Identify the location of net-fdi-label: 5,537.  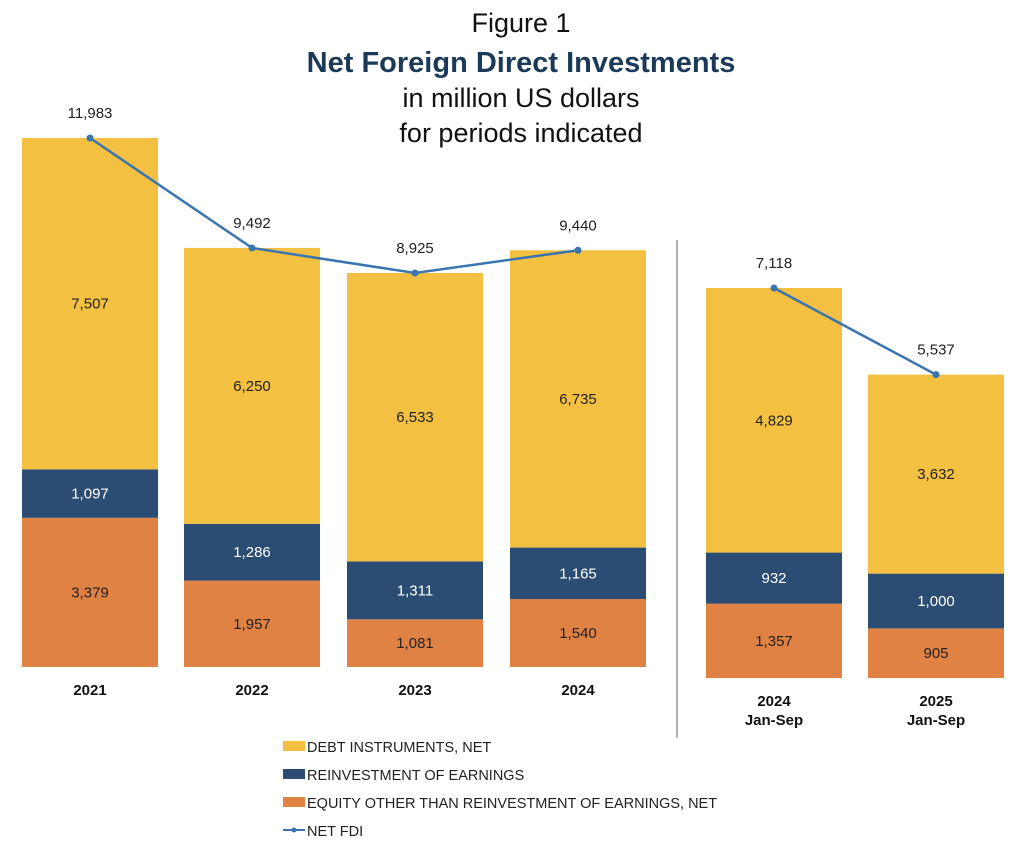
(936, 350).